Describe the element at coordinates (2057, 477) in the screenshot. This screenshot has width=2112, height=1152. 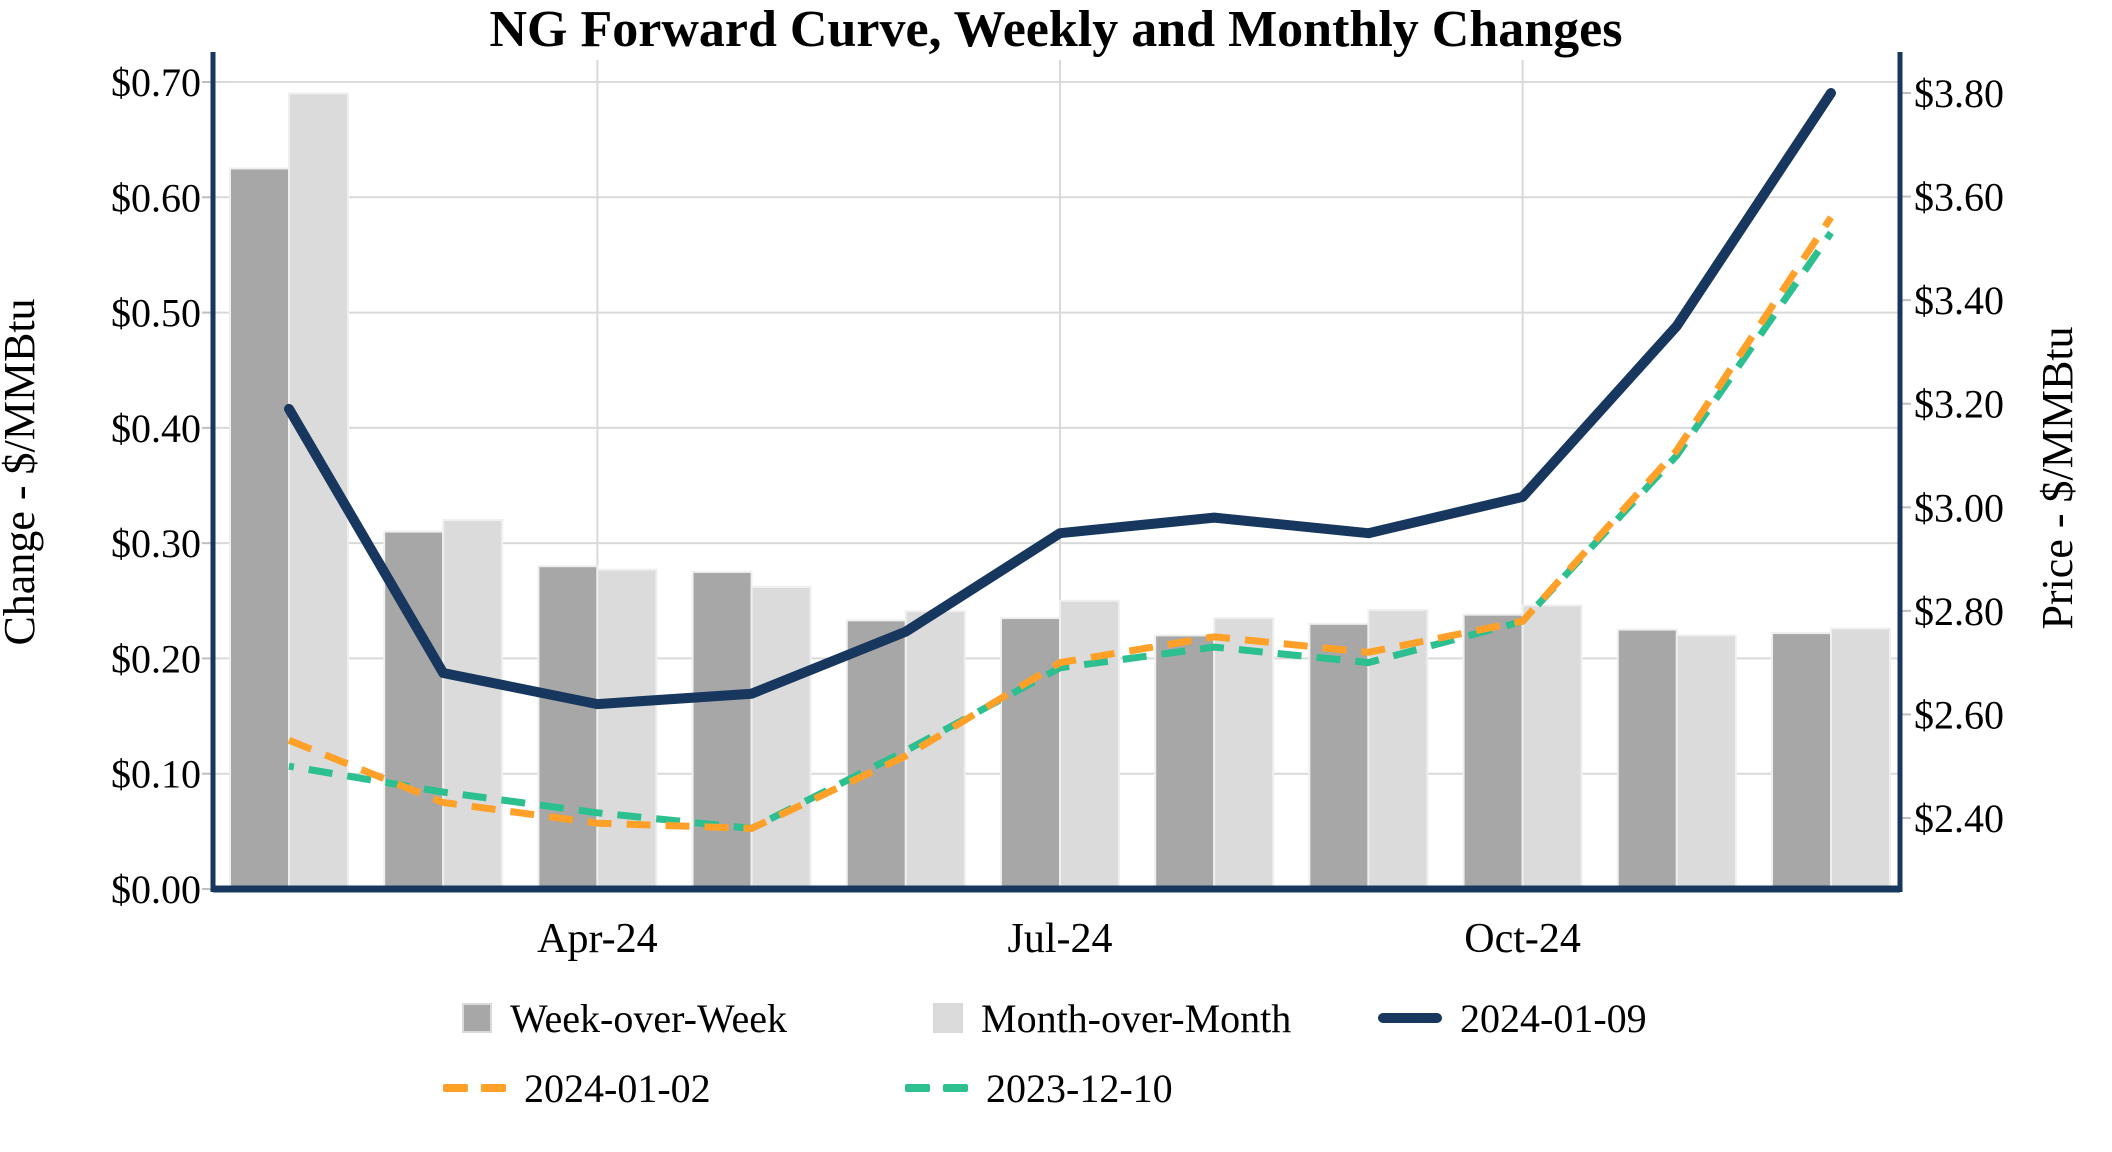
I see `right-axis-title: Price - $/MMBtu` at that location.